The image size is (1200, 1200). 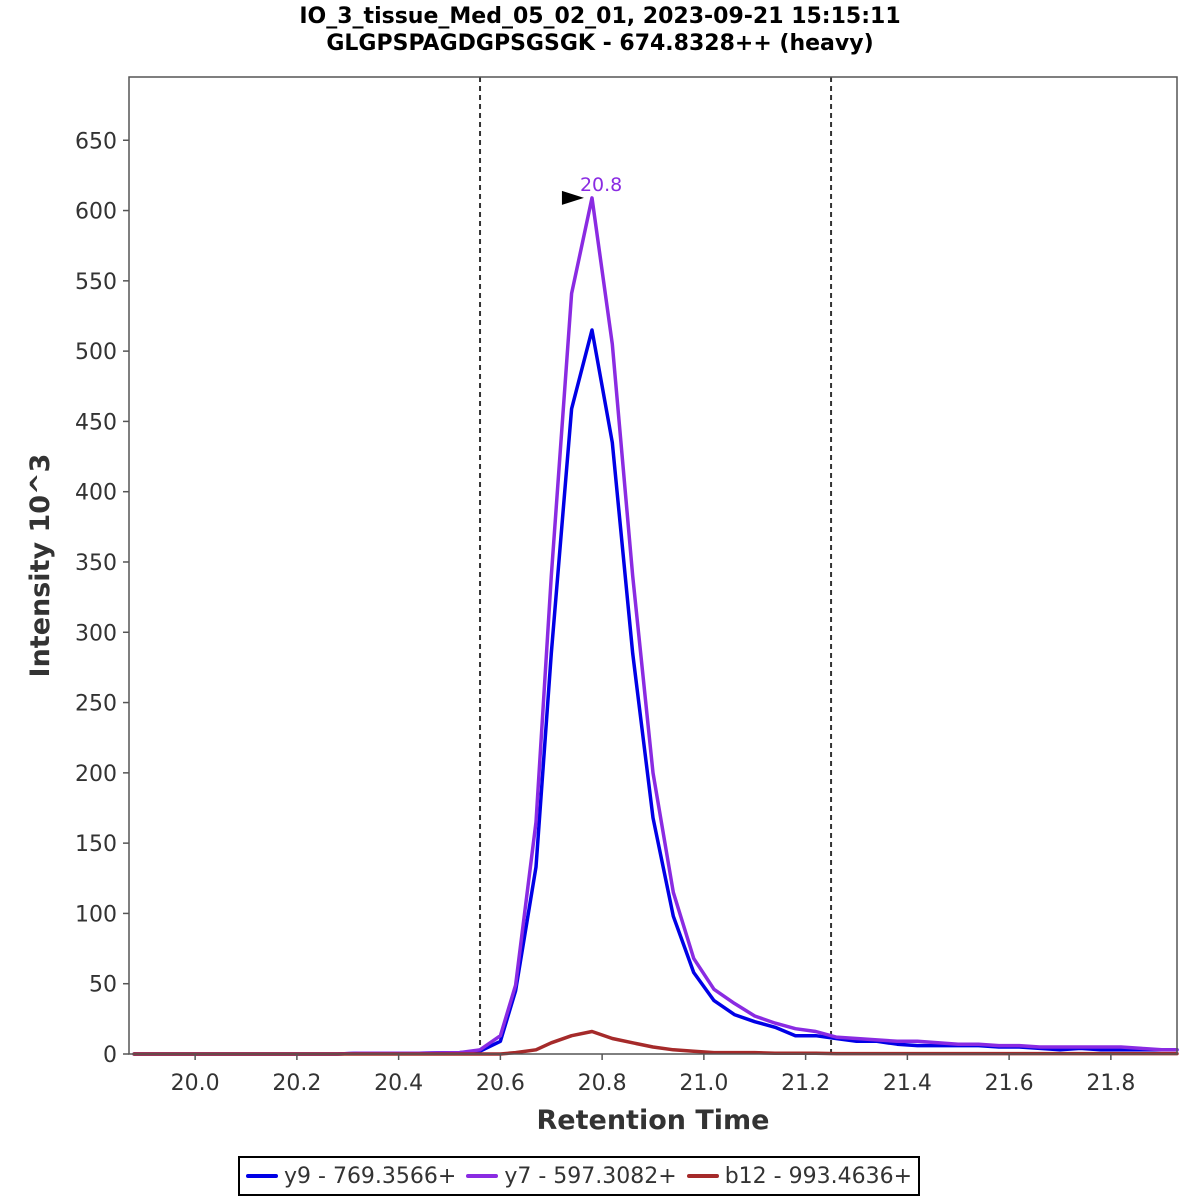 I want to click on y-tick-label: 150, so click(x=96, y=844).